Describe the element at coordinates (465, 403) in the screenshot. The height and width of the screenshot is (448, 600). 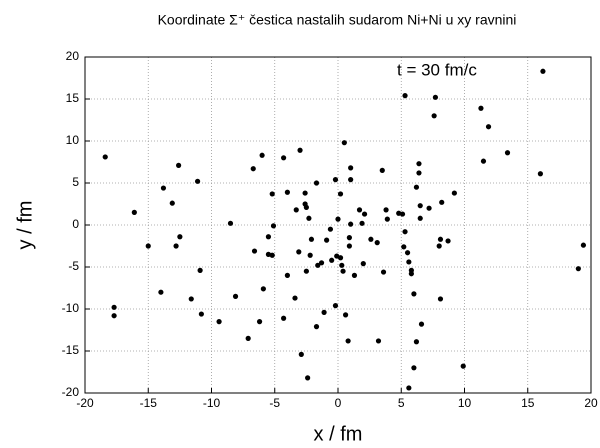
I see `x-tick-label: 10` at that location.